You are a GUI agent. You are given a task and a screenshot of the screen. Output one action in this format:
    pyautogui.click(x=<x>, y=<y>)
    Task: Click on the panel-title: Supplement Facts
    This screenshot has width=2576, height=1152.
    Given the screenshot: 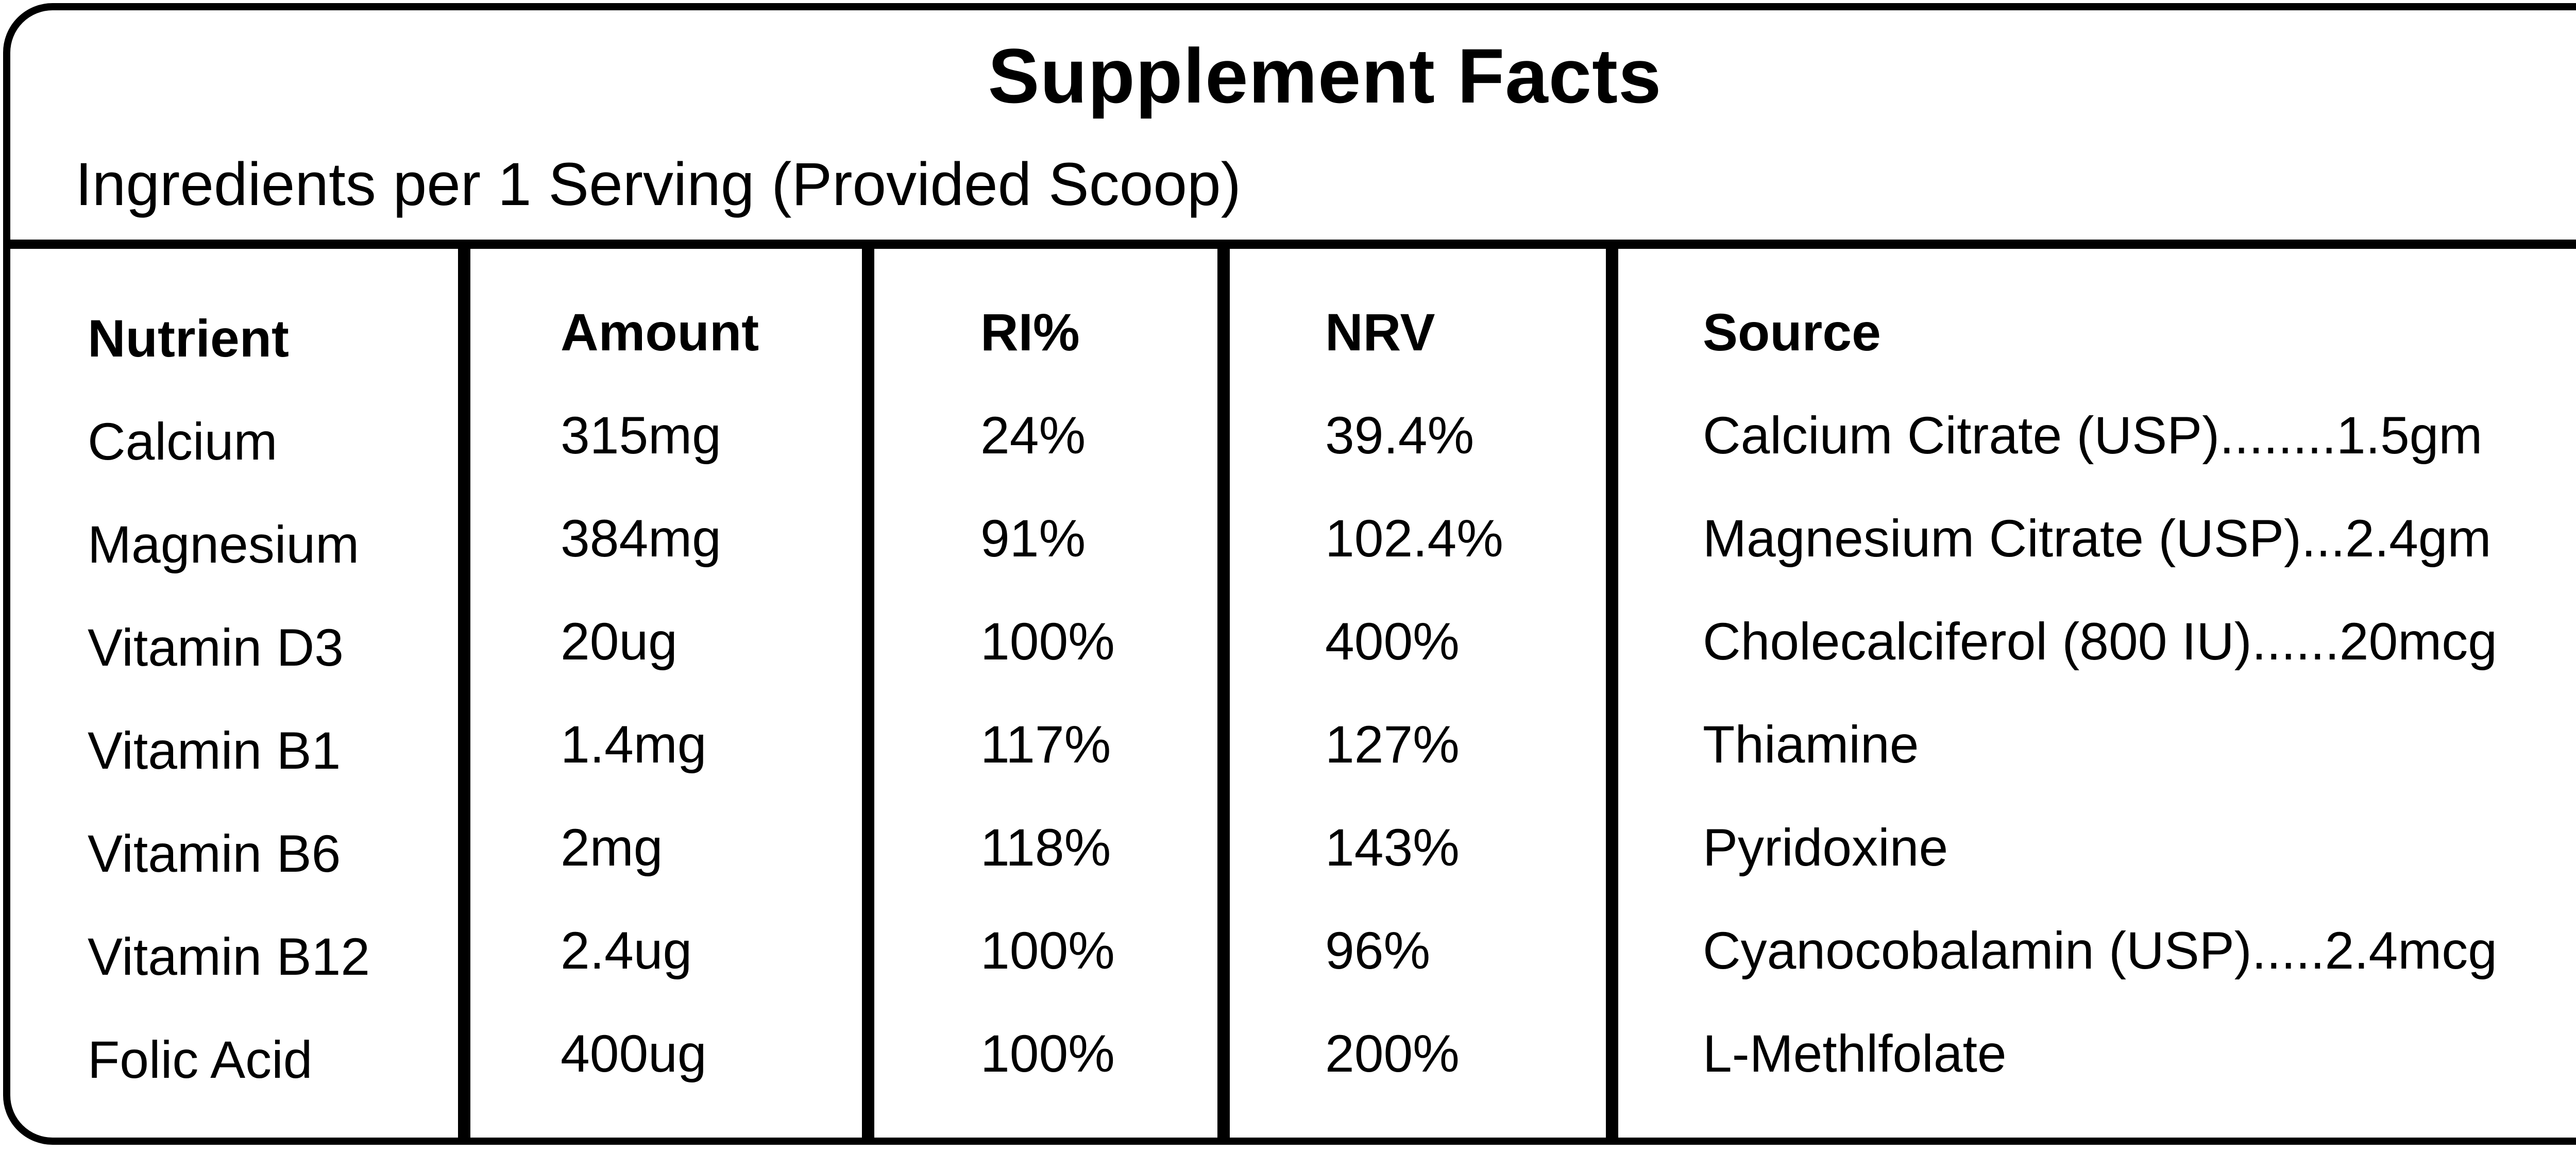 What is the action you would take?
    pyautogui.click(x=1325, y=75)
    